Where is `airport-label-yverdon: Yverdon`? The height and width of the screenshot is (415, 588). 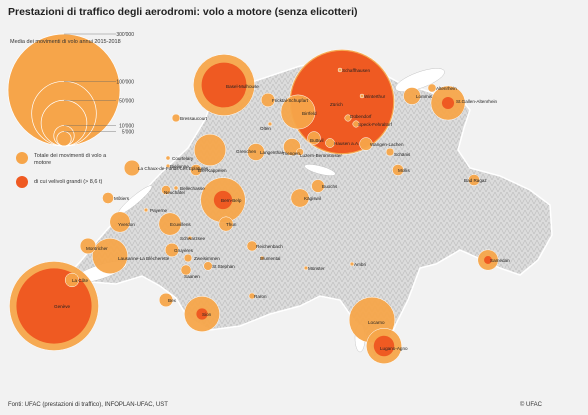 airport-label-yverdon: Yverdon is located at coordinates (126, 224).